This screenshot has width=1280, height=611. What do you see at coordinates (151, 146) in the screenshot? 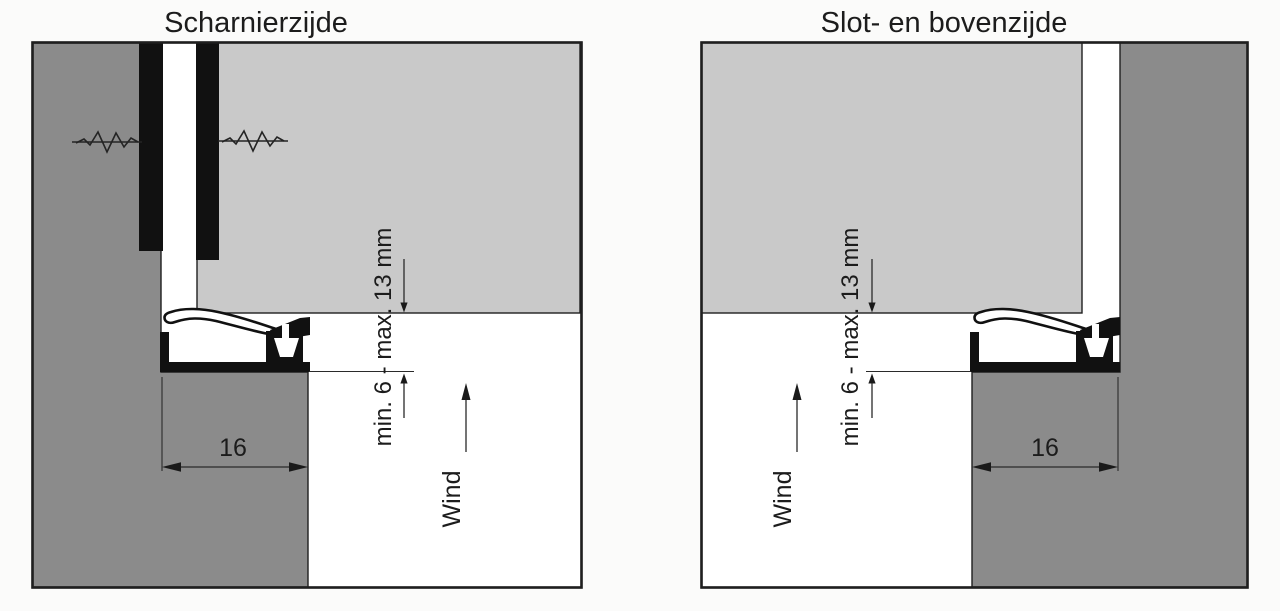
I see `hinge-bar-frame-side` at bounding box center [151, 146].